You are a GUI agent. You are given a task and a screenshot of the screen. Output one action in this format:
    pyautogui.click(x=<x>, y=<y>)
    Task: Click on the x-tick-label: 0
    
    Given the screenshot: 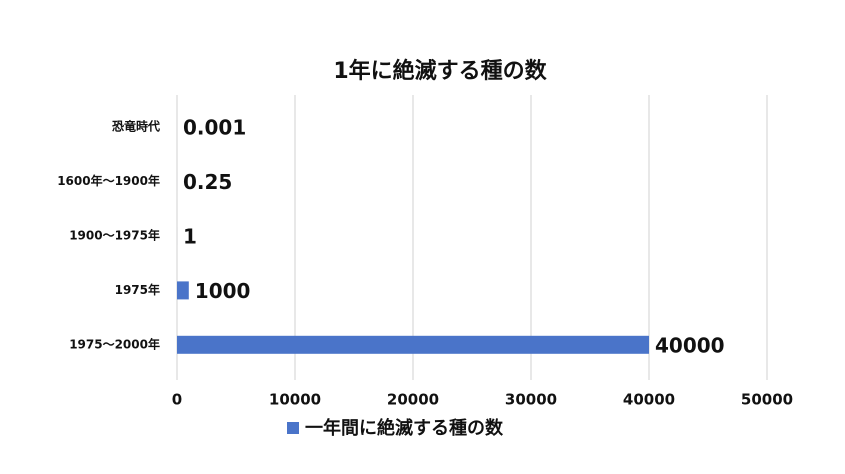 What is the action you would take?
    pyautogui.click(x=177, y=400)
    